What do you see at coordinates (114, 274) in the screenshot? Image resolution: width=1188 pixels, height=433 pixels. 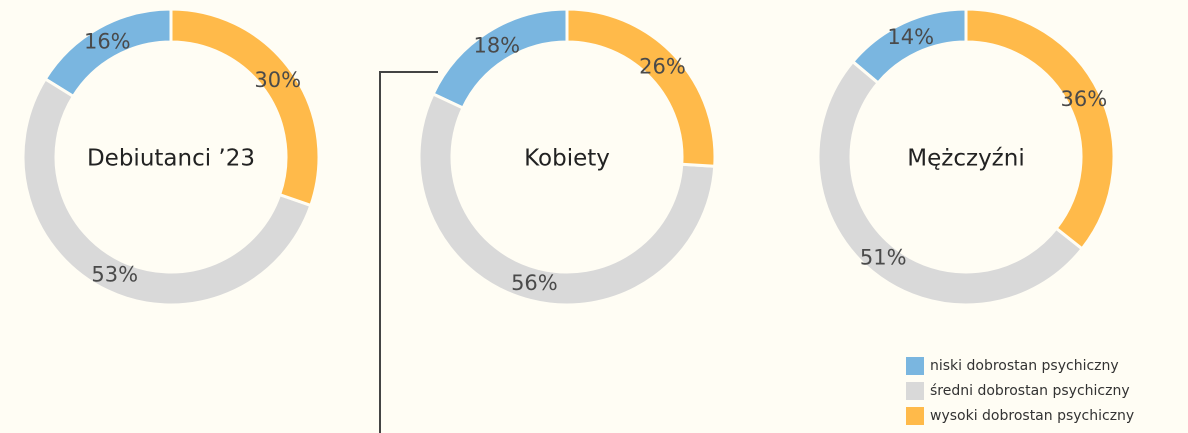 I see `value-label: 53%` at bounding box center [114, 274].